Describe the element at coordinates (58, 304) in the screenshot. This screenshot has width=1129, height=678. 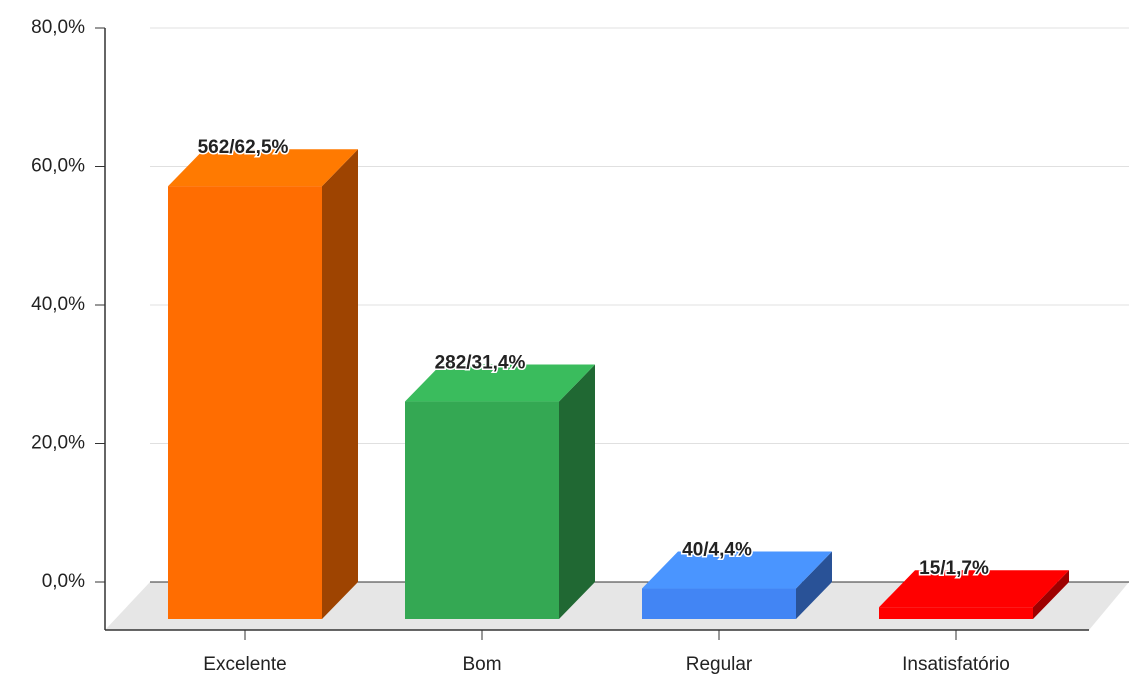
I see `y-tick-label: 40,0%` at that location.